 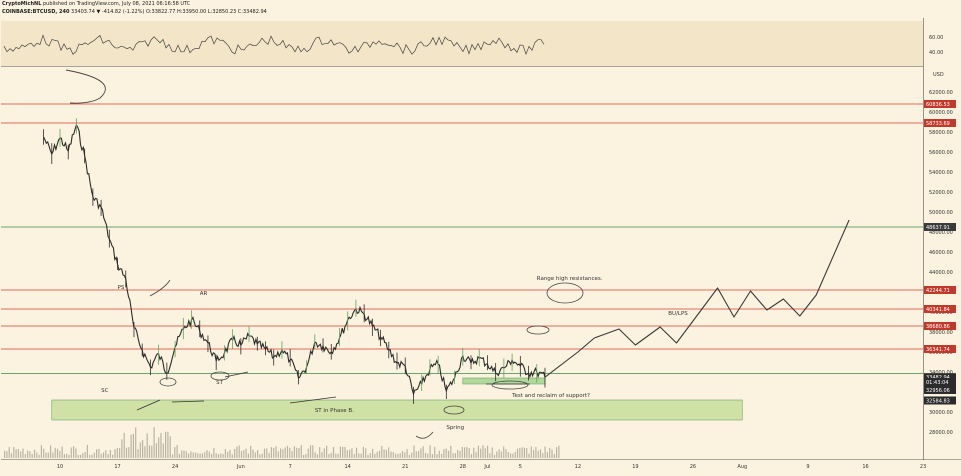 I want to click on price-line-tag: 36341.74, so click(x=938, y=350).